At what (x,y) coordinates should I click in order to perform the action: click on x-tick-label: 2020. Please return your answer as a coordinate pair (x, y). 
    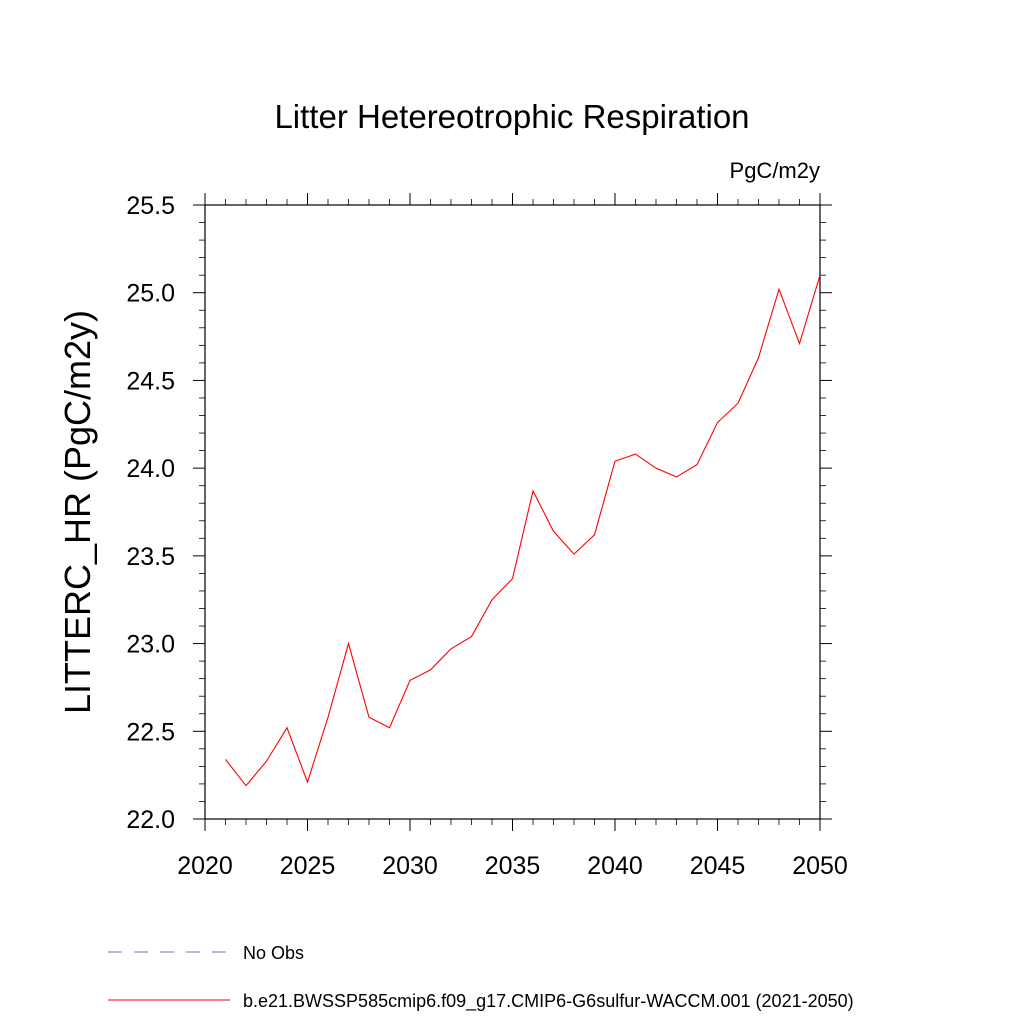
    Looking at the image, I should click on (205, 866).